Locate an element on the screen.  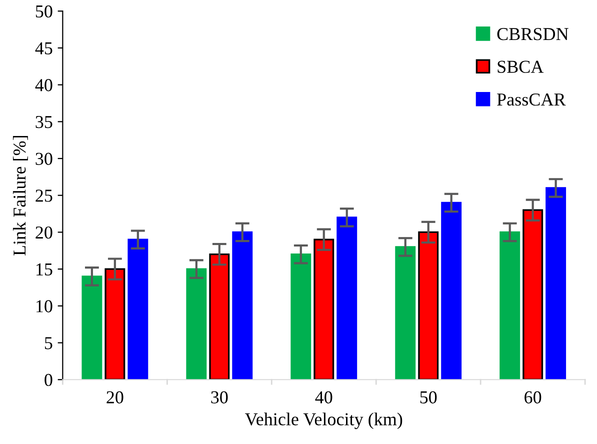
x-tick-label: 50 is located at coordinates (428, 397).